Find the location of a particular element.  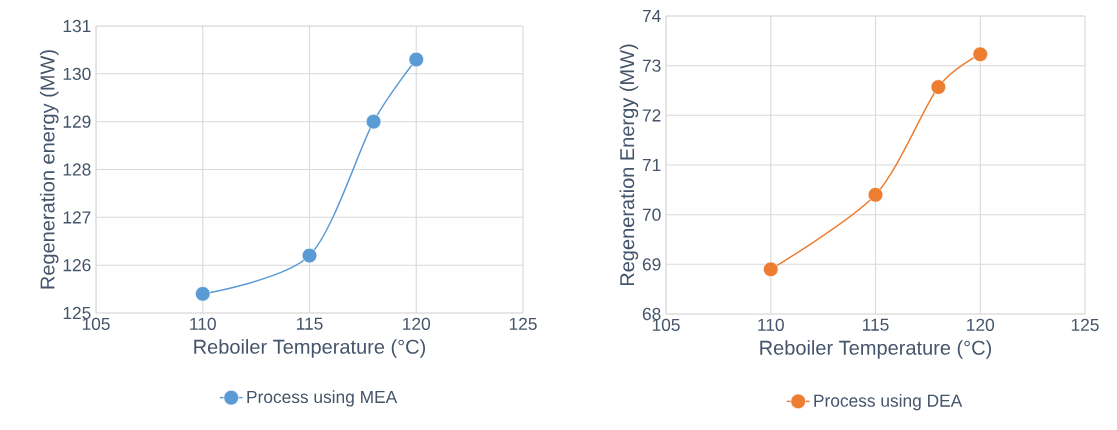

y-tick-label: 74 is located at coordinates (651, 16).